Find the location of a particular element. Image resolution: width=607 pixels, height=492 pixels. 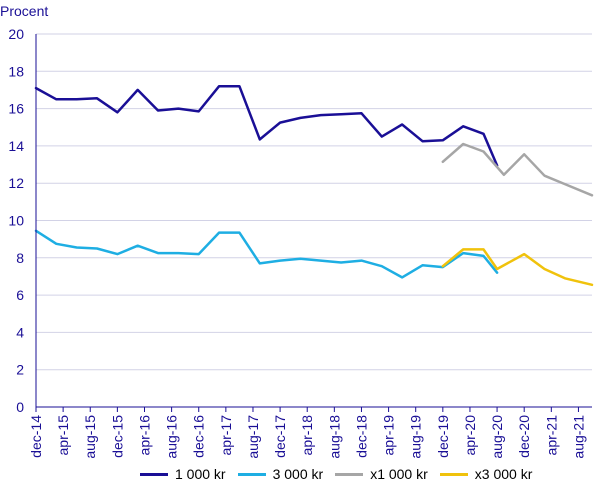

y-tick-label: 4 is located at coordinates (20, 332).